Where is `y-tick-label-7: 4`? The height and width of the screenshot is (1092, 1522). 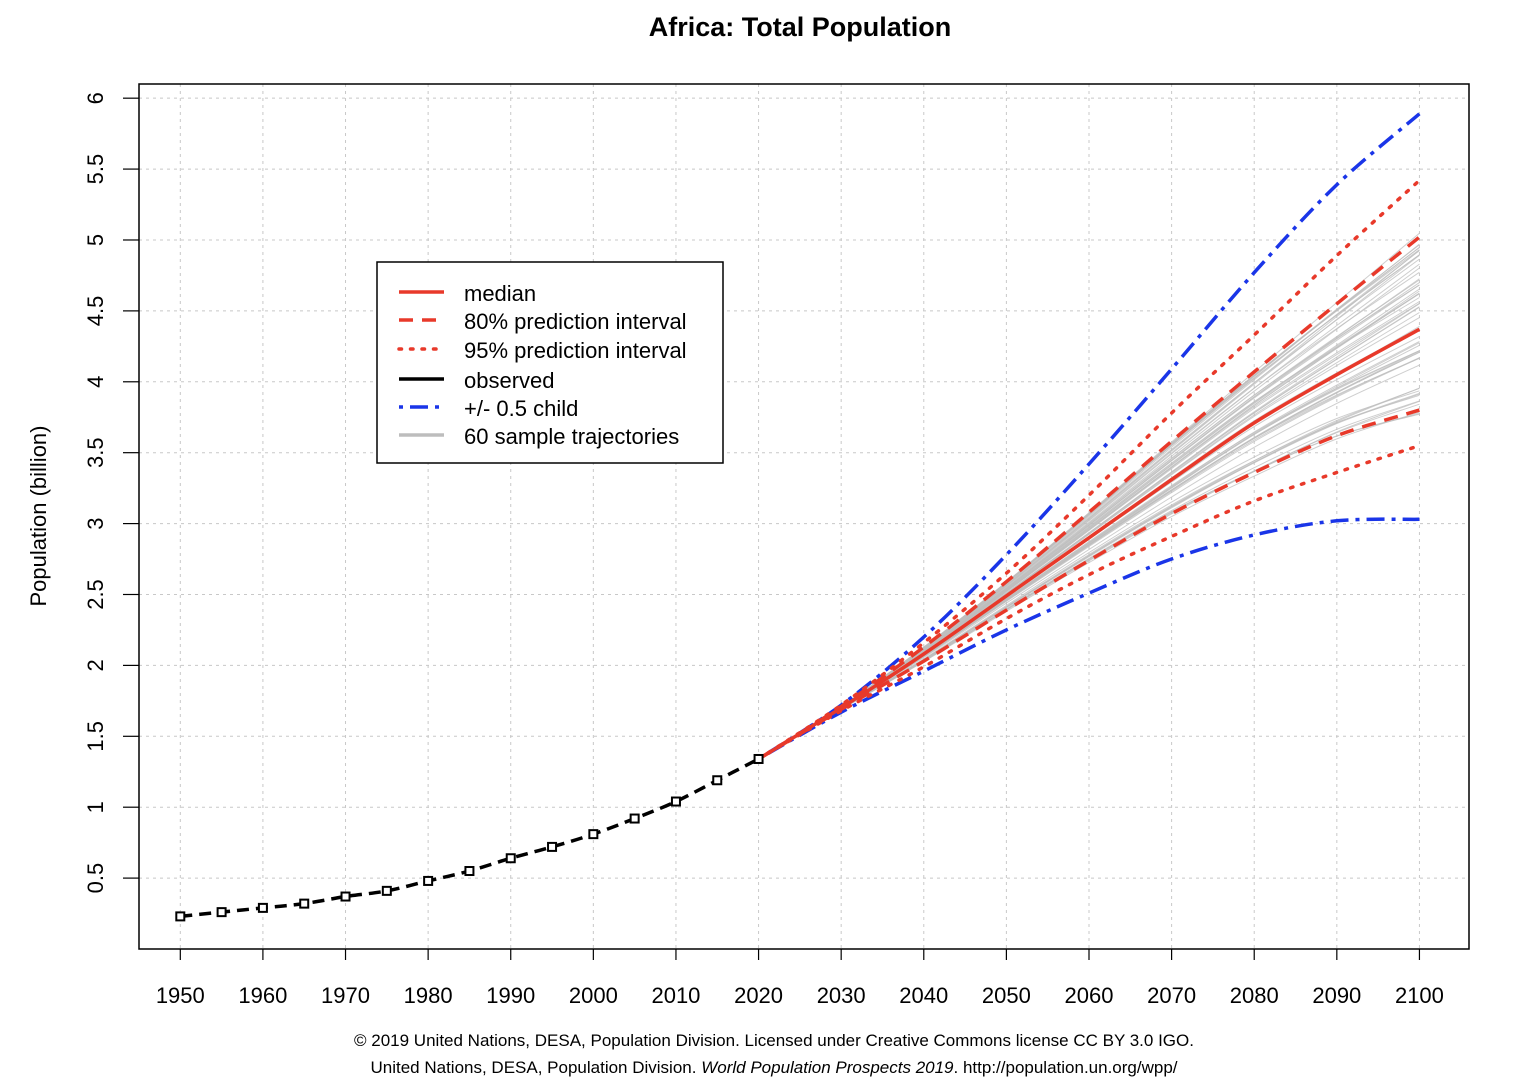 y-tick-label-7: 4 is located at coordinates (95, 382).